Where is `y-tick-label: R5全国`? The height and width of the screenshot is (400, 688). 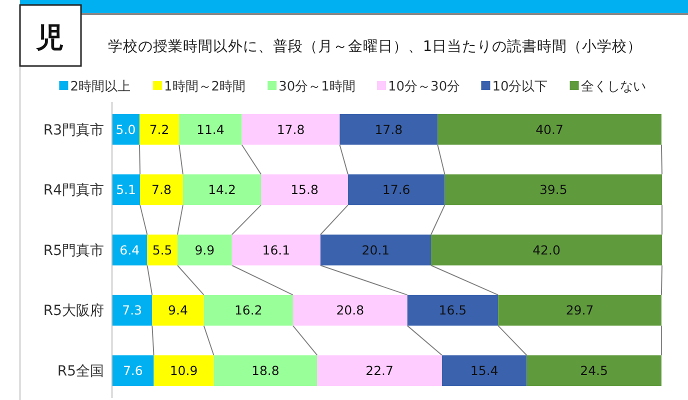 y-tick-label: R5全国 is located at coordinates (80, 372).